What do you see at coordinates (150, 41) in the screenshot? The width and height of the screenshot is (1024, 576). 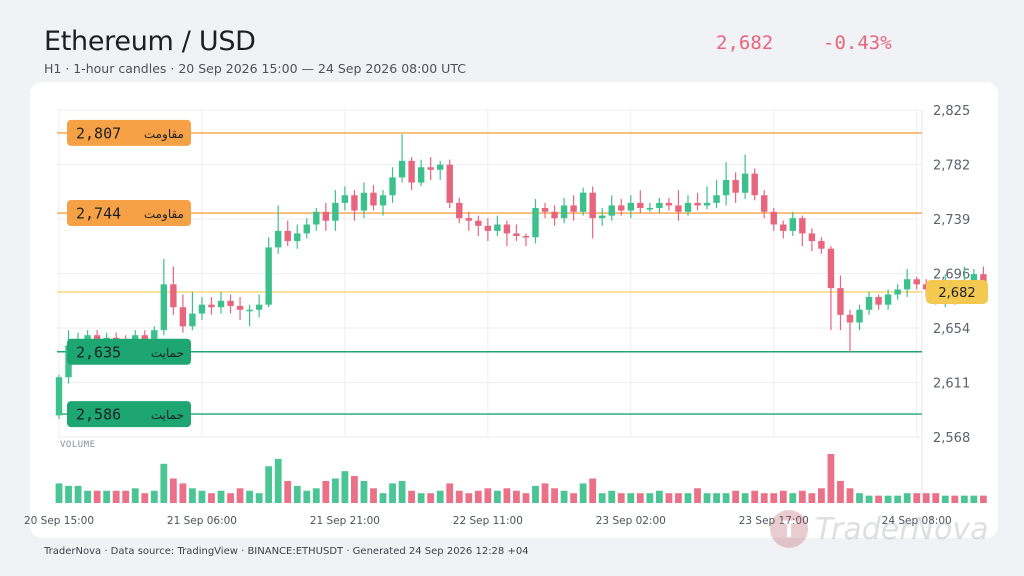 I see `chart-title: Ethereum / USD` at bounding box center [150, 41].